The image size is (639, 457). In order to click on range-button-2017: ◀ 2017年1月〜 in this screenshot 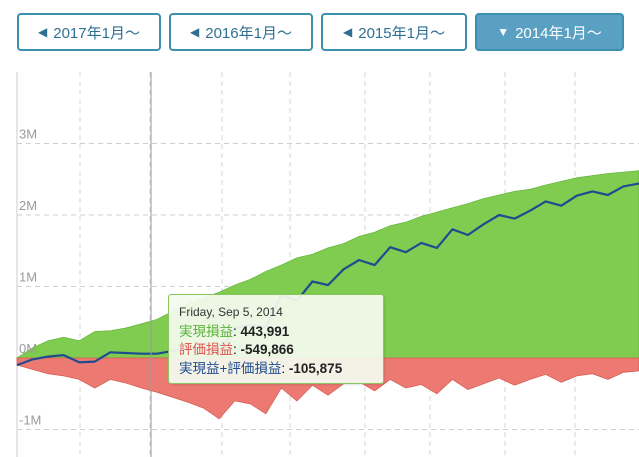, I will do `click(89, 32)`.